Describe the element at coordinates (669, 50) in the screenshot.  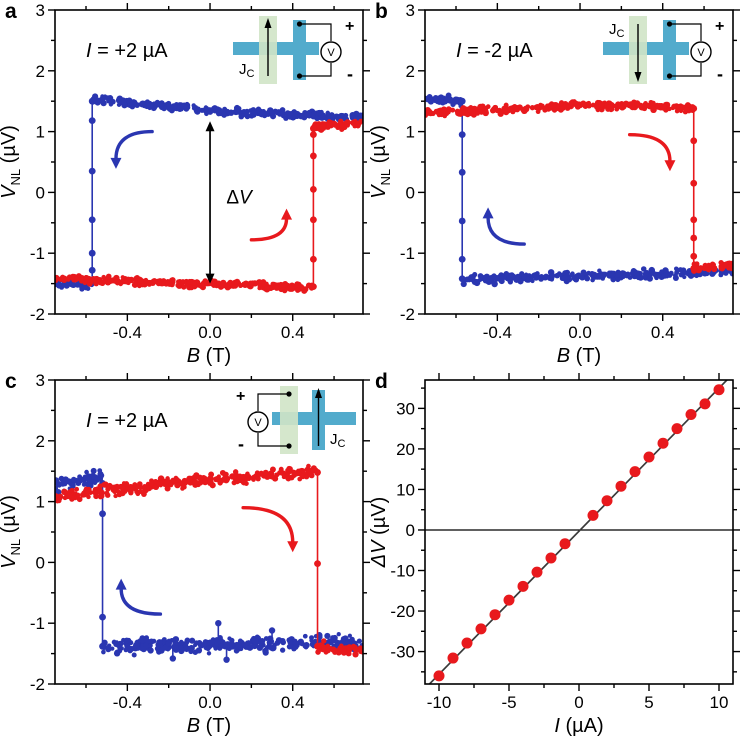
I see `detector-bar-vertical` at that location.